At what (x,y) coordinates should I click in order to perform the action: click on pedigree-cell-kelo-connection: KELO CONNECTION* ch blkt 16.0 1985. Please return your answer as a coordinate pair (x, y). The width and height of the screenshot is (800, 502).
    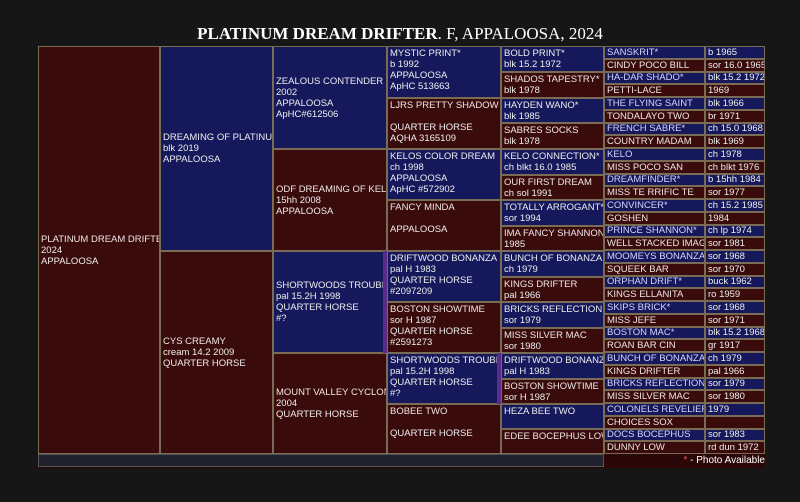
    Looking at the image, I should click on (552, 162).